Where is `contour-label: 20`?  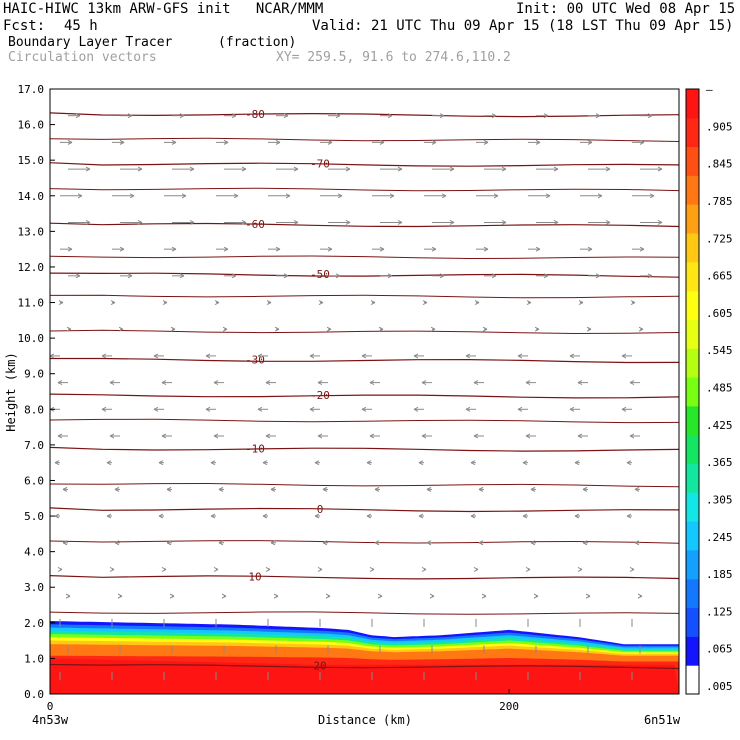 contour-label: 20 is located at coordinates (319, 666).